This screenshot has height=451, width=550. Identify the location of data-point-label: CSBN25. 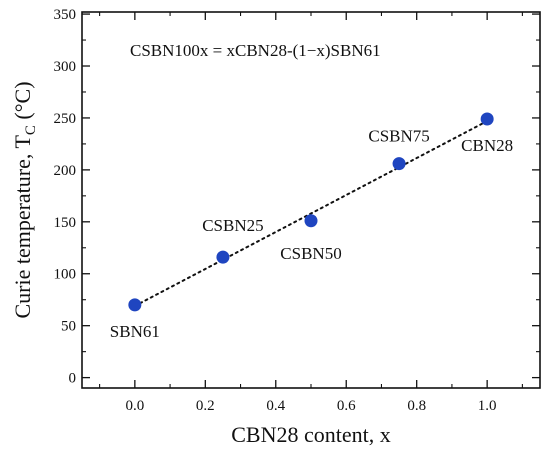
(232, 225).